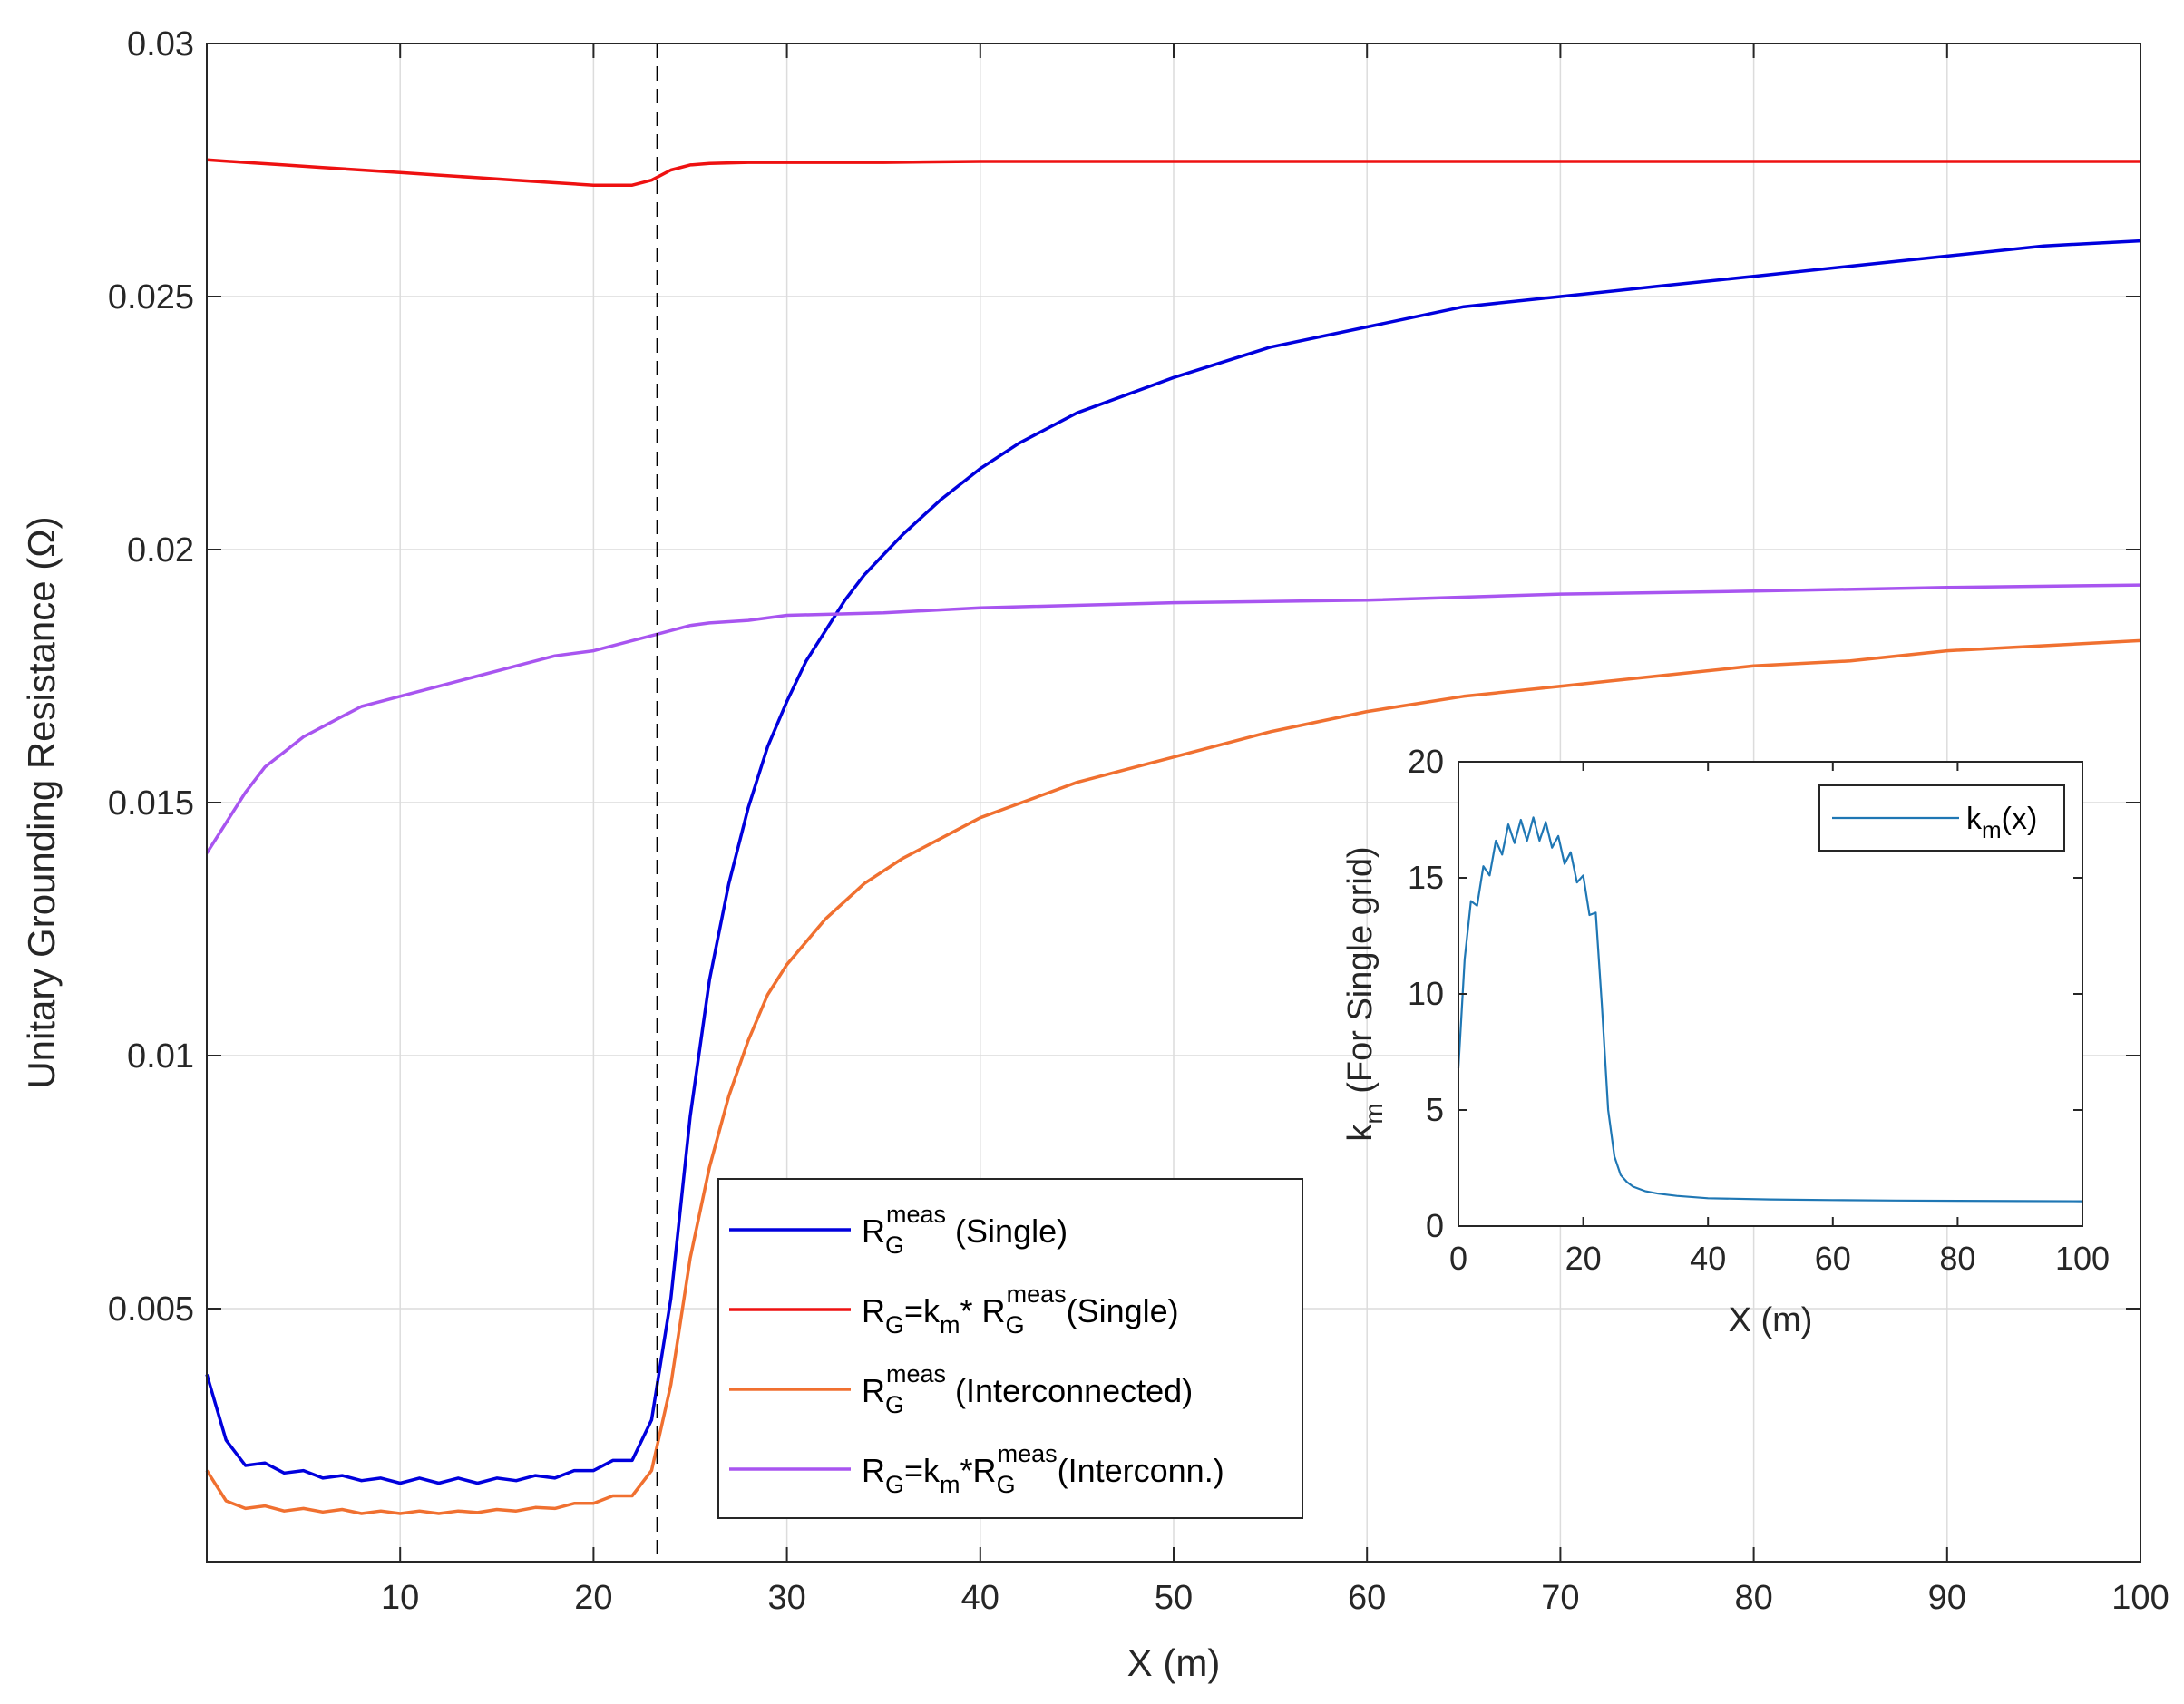  I want to click on main-x-tick-label: 100, so click(2140, 1598).